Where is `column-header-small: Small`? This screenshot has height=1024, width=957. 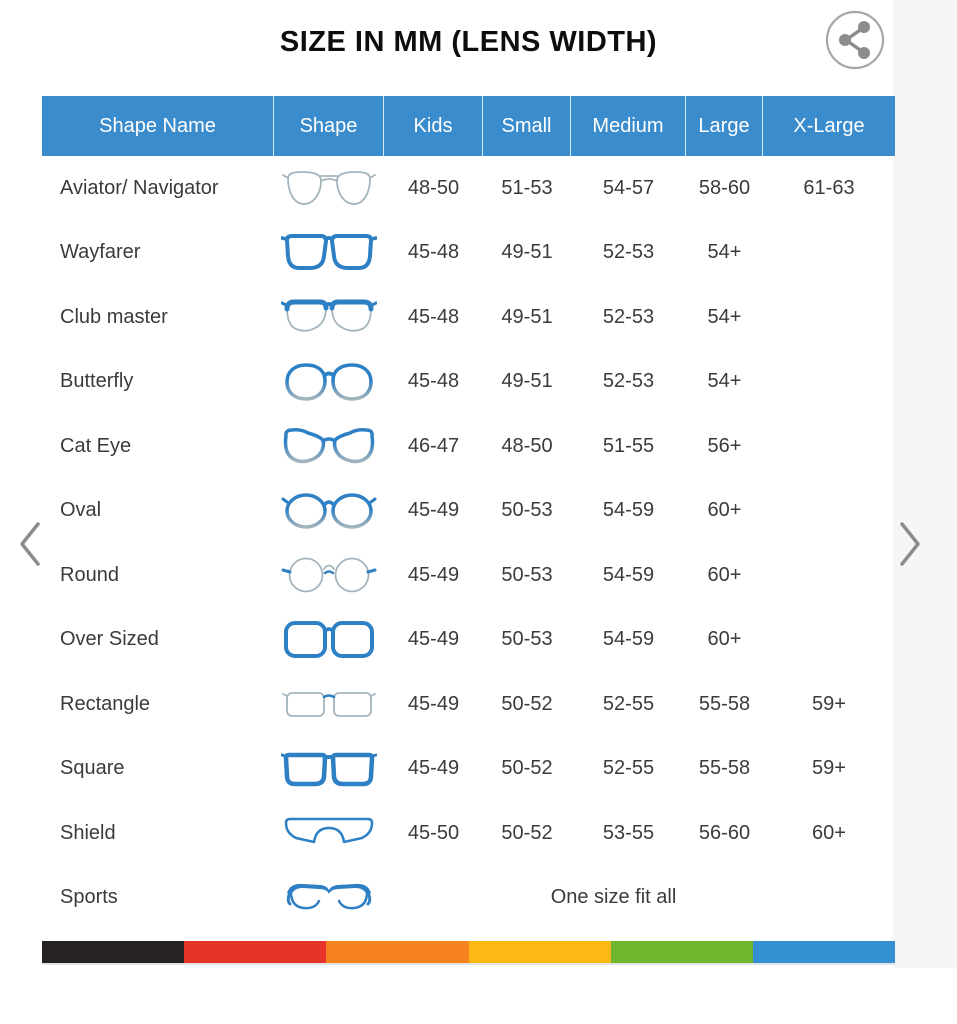 column-header-small: Small is located at coordinates (527, 126).